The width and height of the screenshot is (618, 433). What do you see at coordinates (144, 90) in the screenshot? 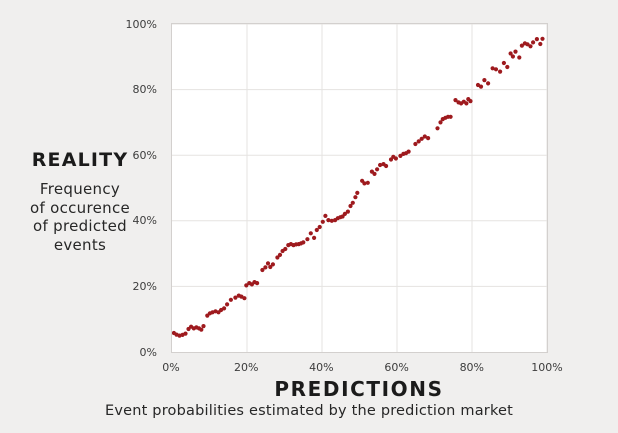
I see `y-tick-label: 80%` at bounding box center [144, 90].